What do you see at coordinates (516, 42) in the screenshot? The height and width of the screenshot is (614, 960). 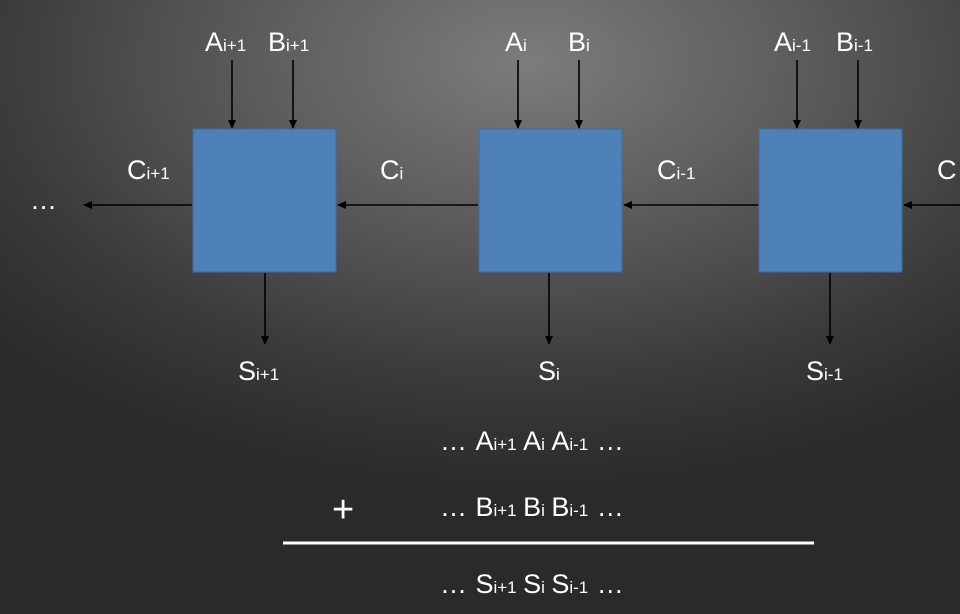 I see `input-a-label: Ai` at bounding box center [516, 42].